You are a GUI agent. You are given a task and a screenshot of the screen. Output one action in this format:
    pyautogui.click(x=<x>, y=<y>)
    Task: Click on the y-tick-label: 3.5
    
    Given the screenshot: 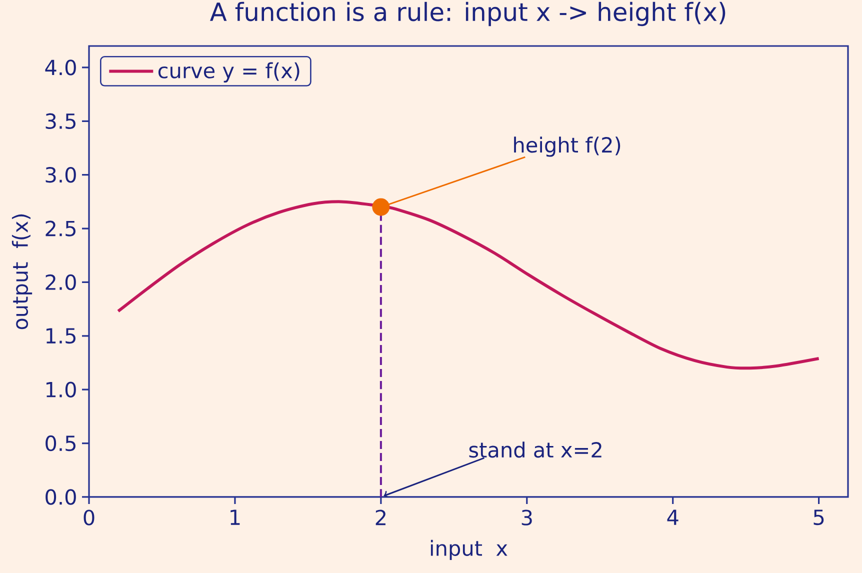 What is the action you would take?
    pyautogui.click(x=61, y=121)
    